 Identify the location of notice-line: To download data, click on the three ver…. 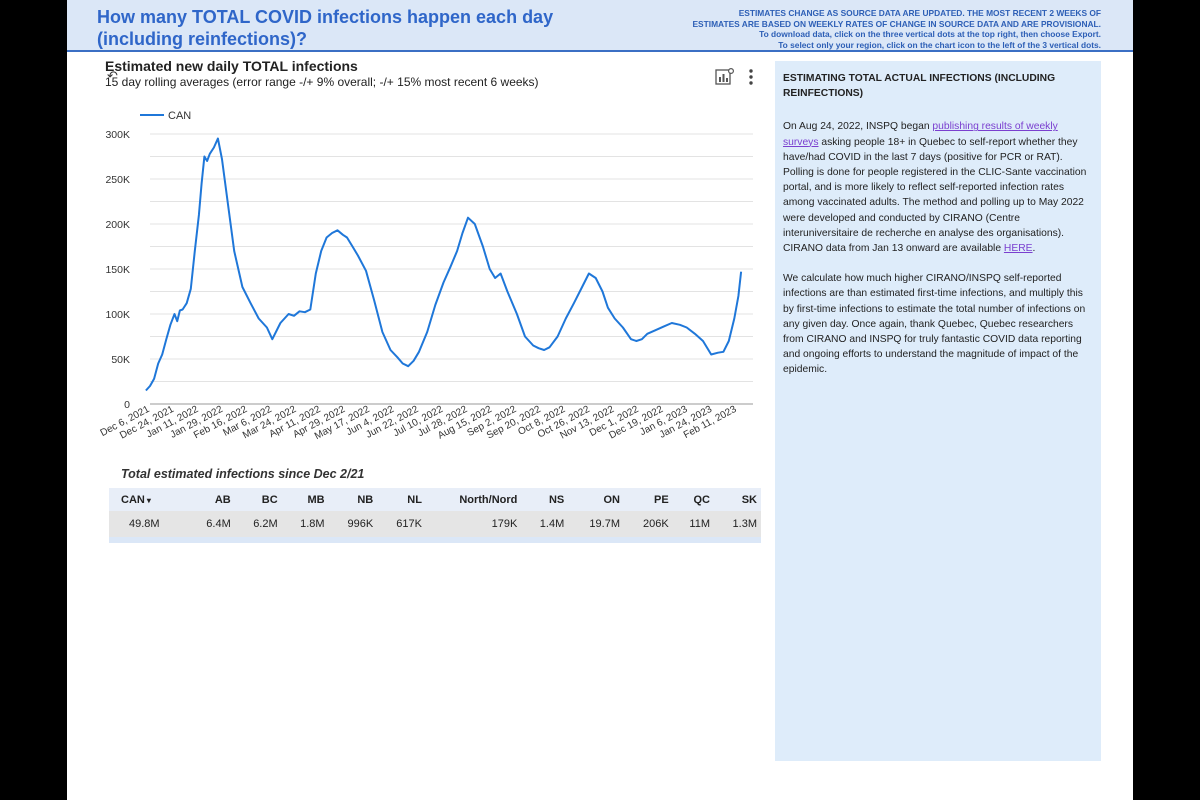
(930, 34).